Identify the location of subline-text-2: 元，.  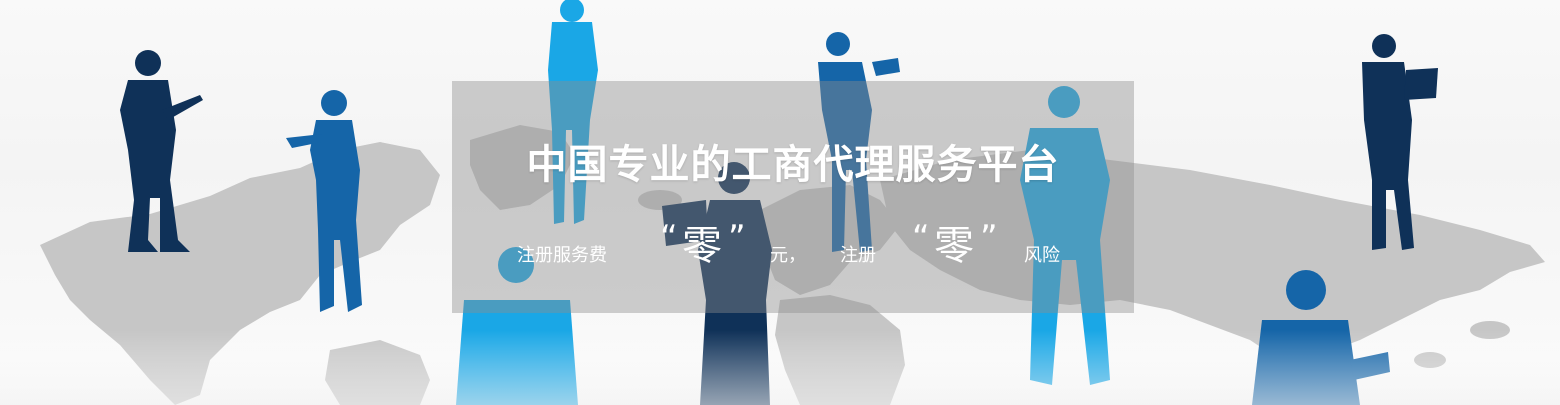
(788, 255).